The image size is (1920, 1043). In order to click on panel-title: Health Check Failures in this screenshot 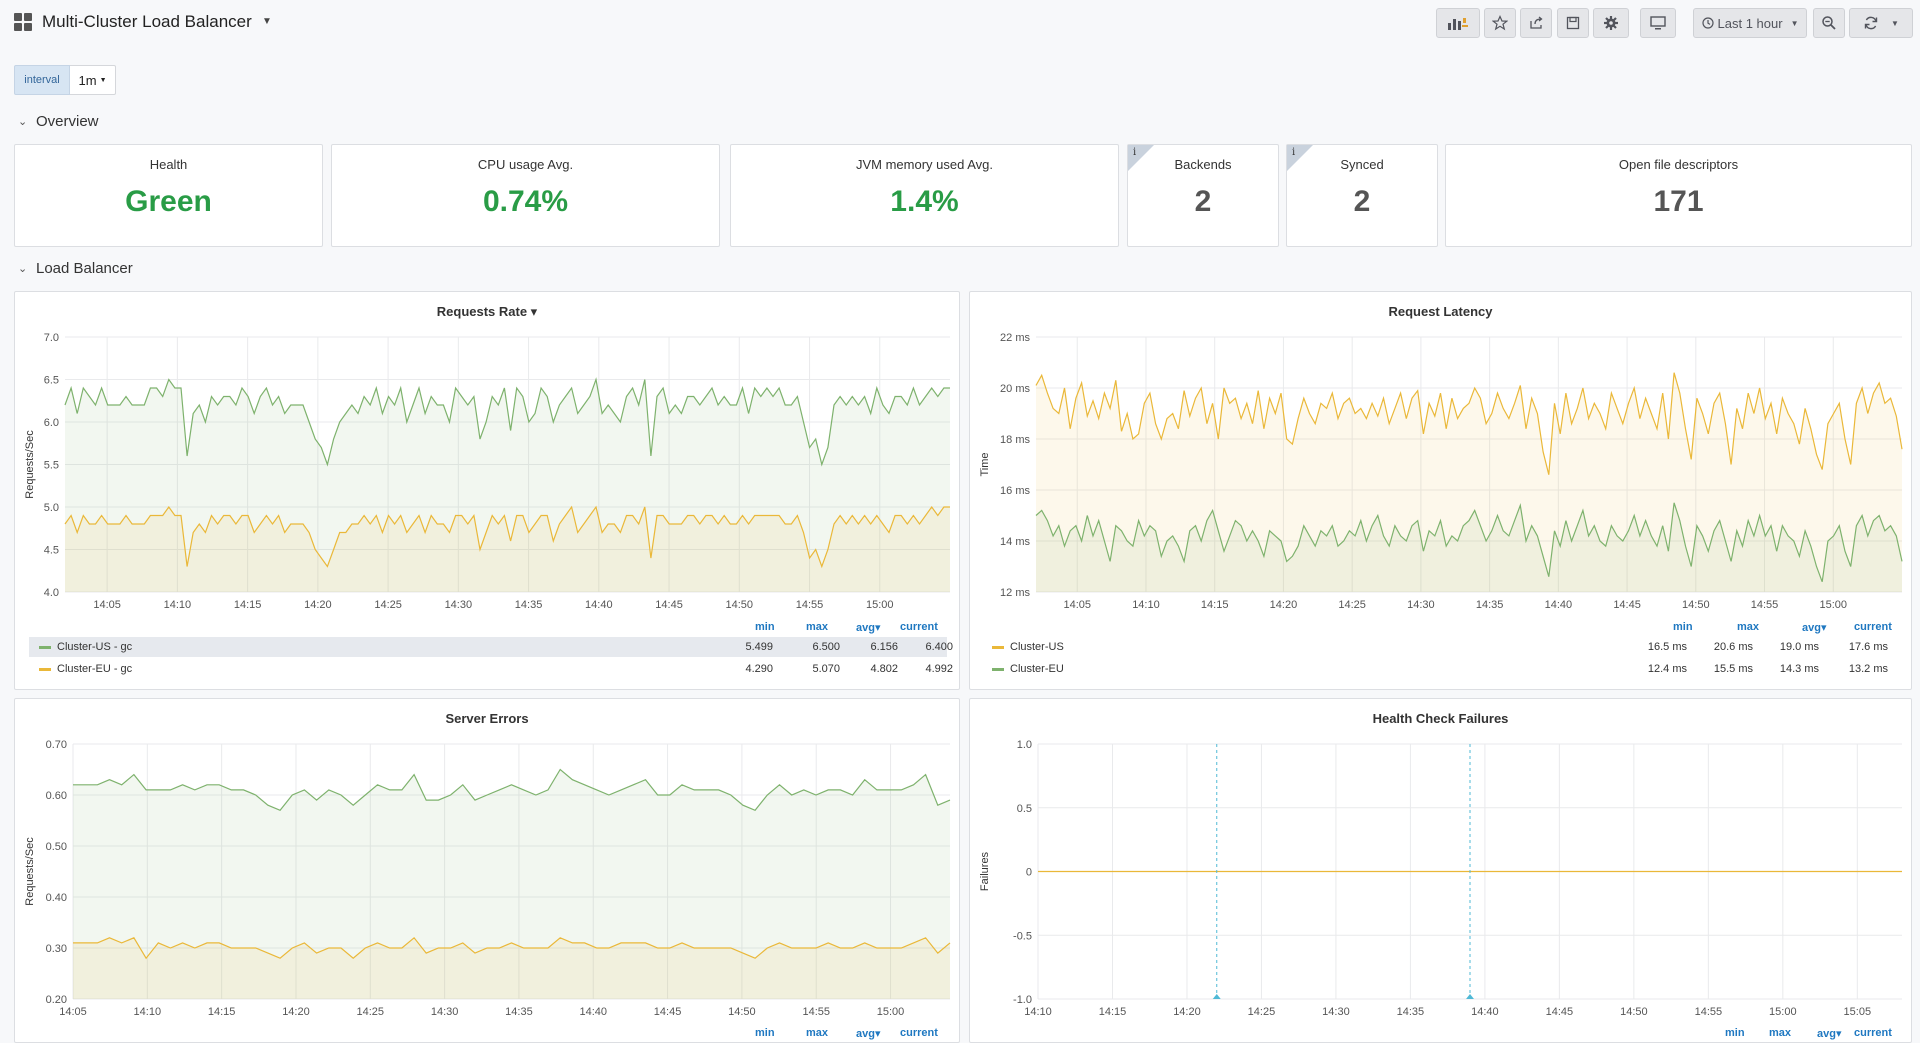, I will do `click(1440, 718)`.